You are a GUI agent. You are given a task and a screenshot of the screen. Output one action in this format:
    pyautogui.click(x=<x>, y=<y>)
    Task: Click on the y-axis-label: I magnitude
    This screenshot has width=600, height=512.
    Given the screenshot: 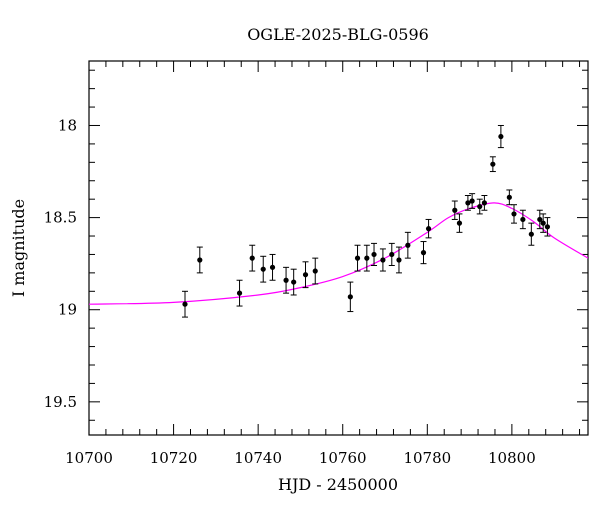 What is the action you would take?
    pyautogui.click(x=18, y=248)
    